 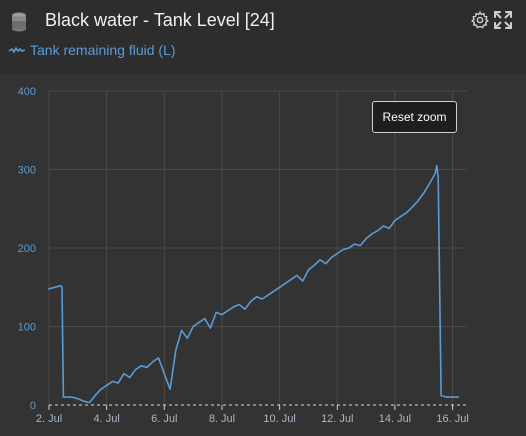 What do you see at coordinates (49, 419) in the screenshot?
I see `x-tick-label: 2. Jul` at bounding box center [49, 419].